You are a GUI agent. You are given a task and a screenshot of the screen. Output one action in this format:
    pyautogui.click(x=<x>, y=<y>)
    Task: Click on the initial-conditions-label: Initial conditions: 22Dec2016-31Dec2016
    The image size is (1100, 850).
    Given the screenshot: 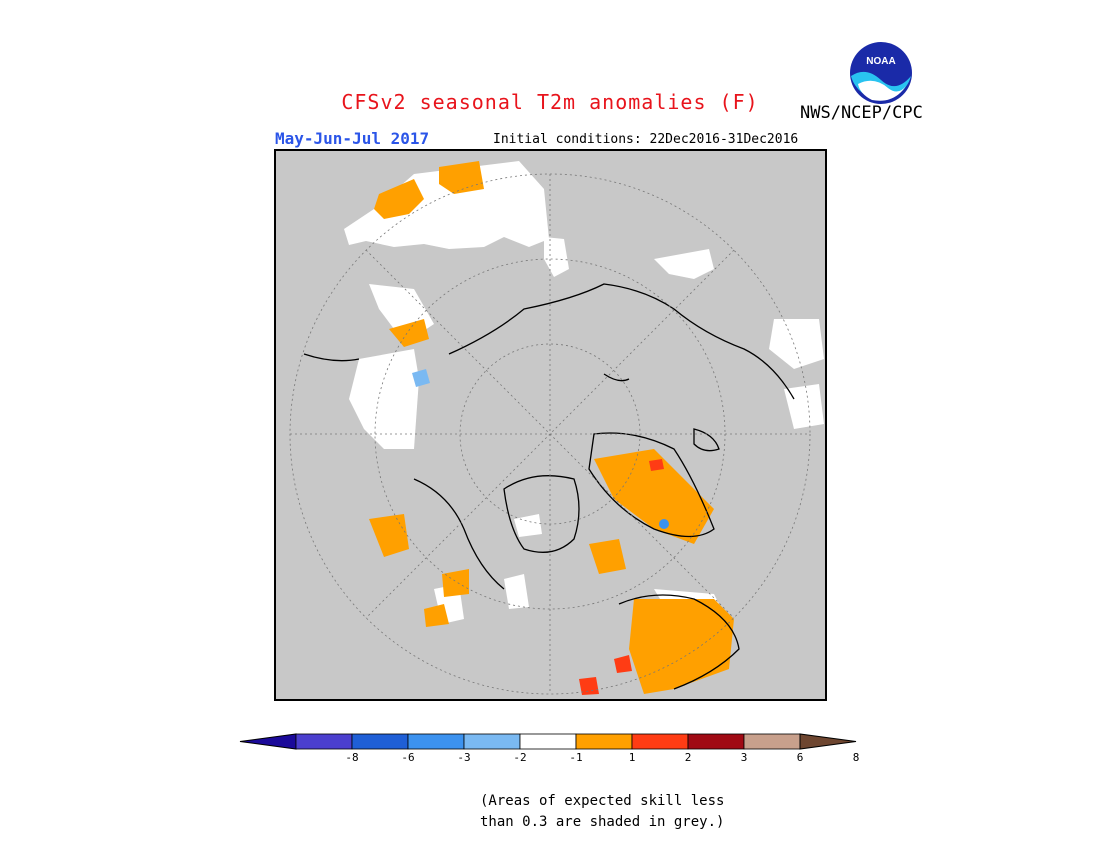 What is the action you would take?
    pyautogui.click(x=646, y=139)
    